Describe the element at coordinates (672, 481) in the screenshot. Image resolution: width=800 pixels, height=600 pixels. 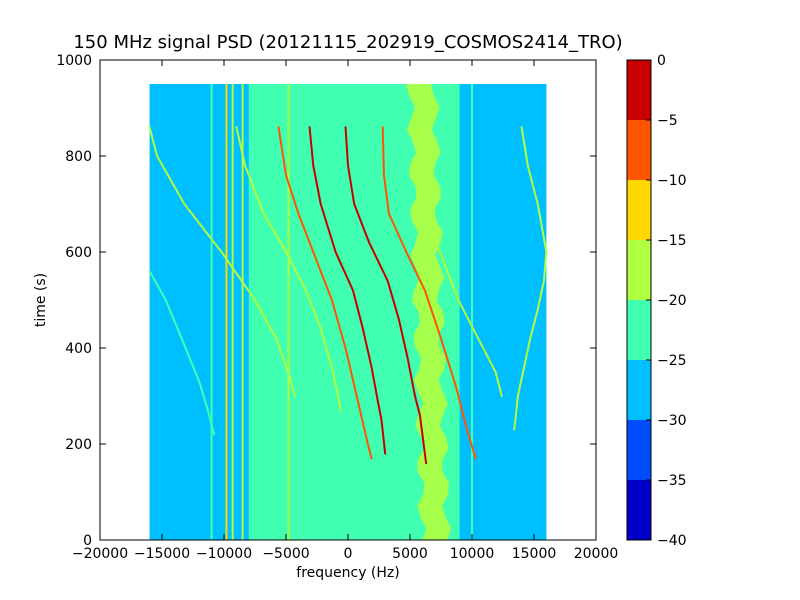
I see `colorbar-tick-label: −35` at that location.